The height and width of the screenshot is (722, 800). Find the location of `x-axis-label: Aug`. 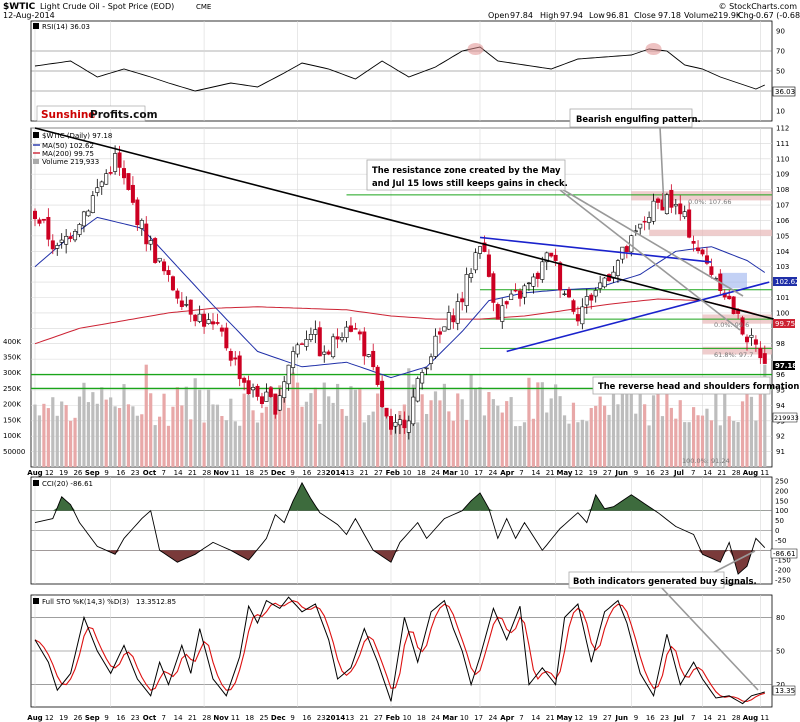

x-axis-label: Aug is located at coordinates (34, 718).